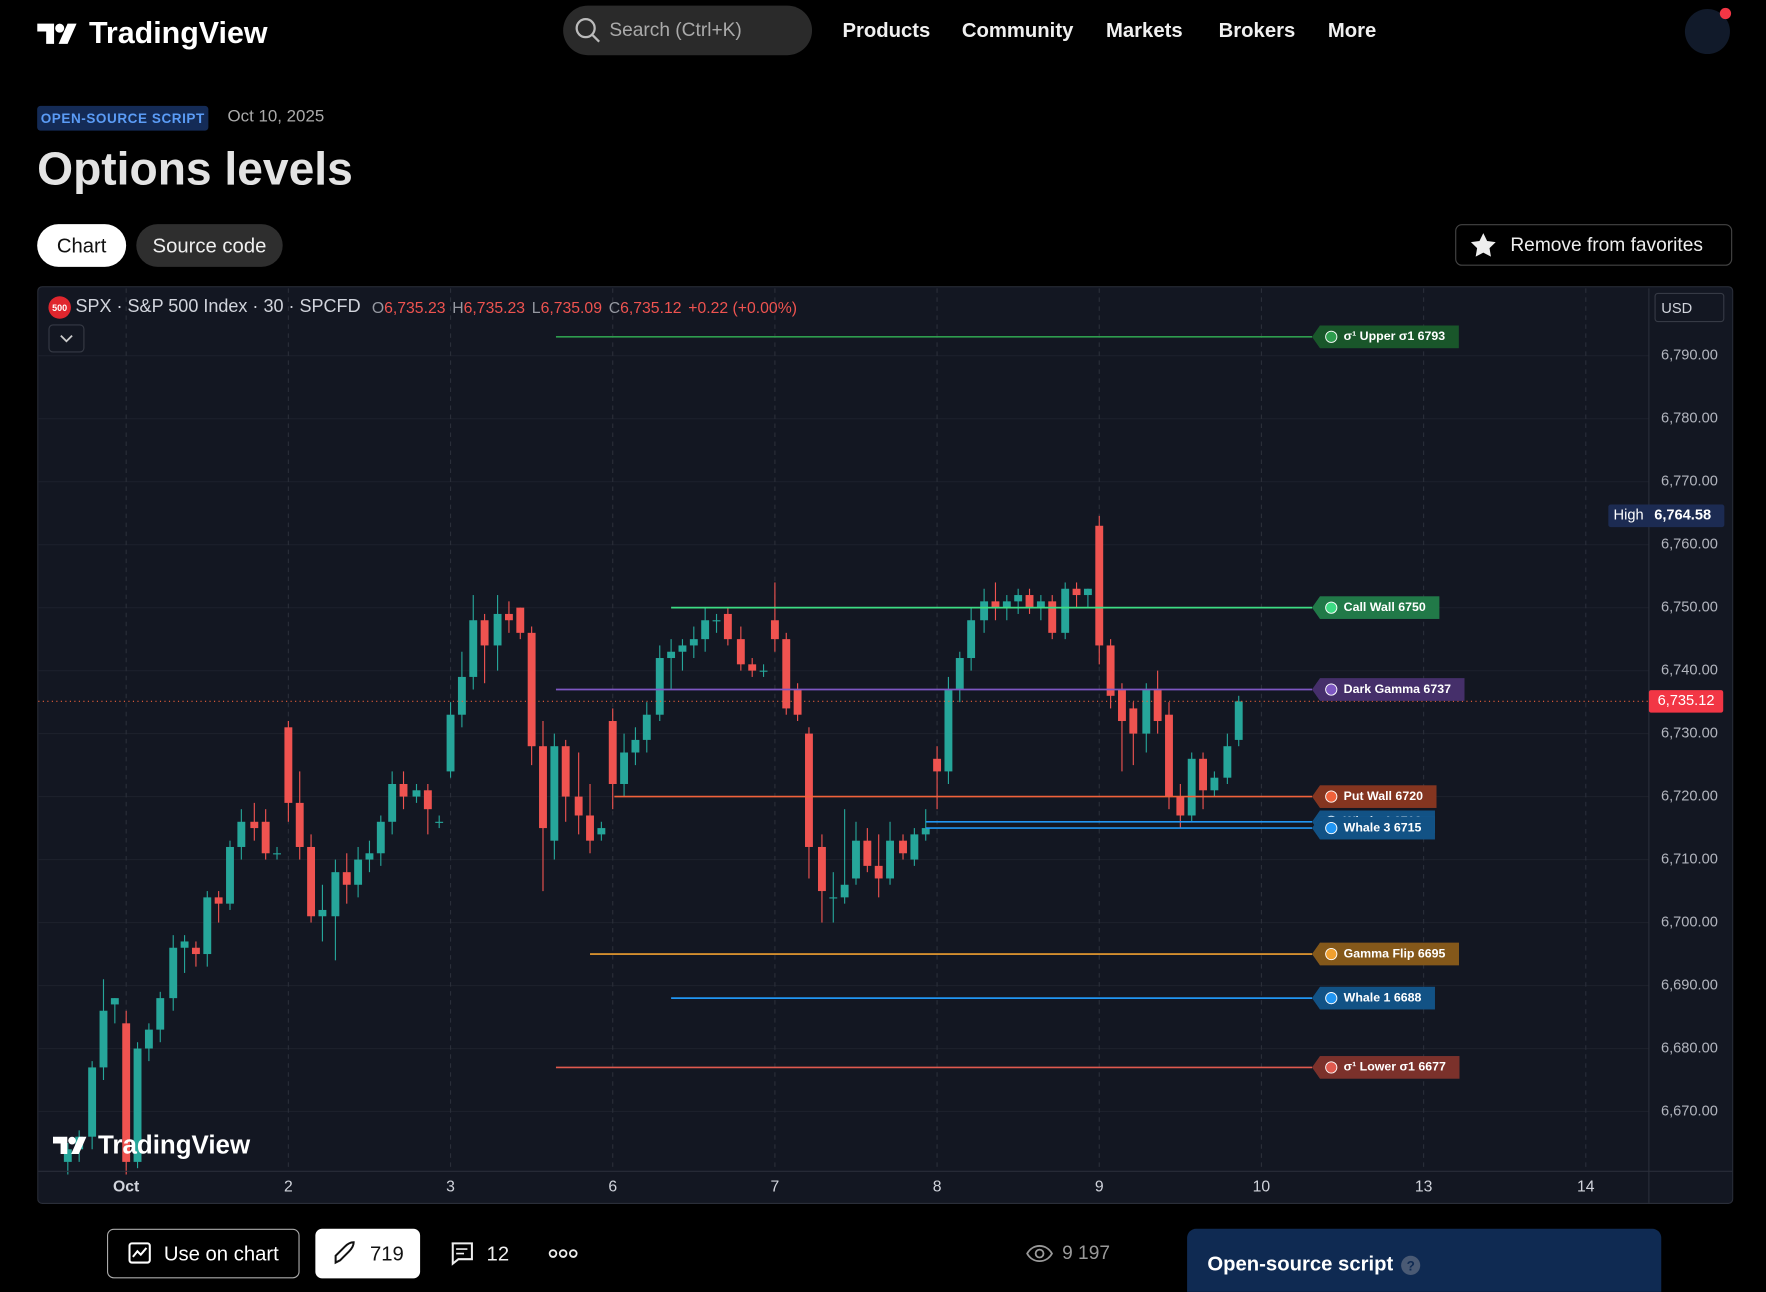  What do you see at coordinates (612, 1186) in the screenshot?
I see `x-tick-label: 6` at bounding box center [612, 1186].